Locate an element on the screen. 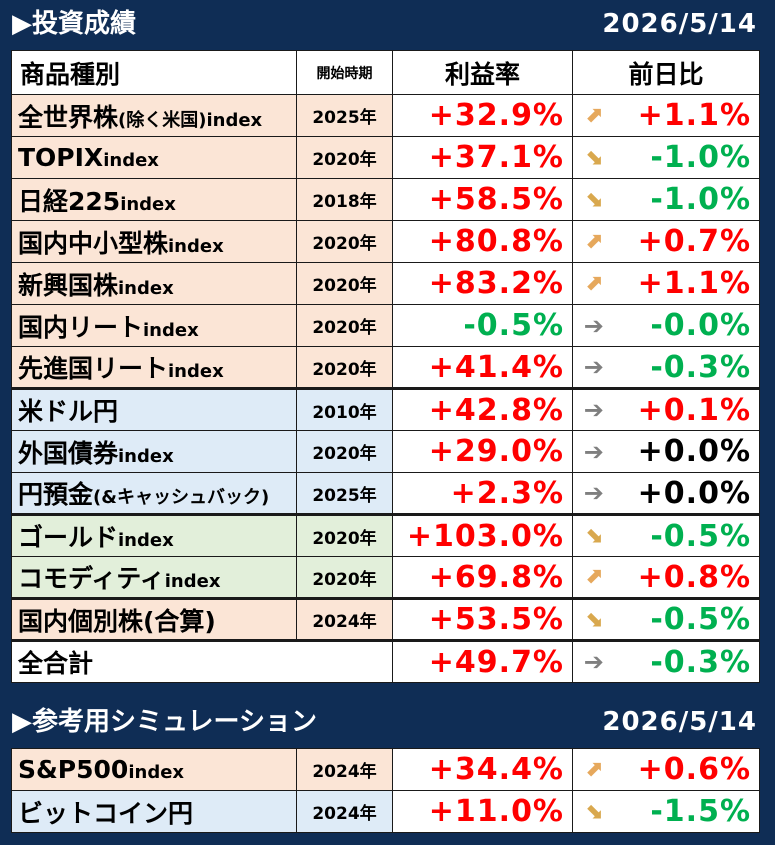  day-change: +0.8% is located at coordinates (687, 577).